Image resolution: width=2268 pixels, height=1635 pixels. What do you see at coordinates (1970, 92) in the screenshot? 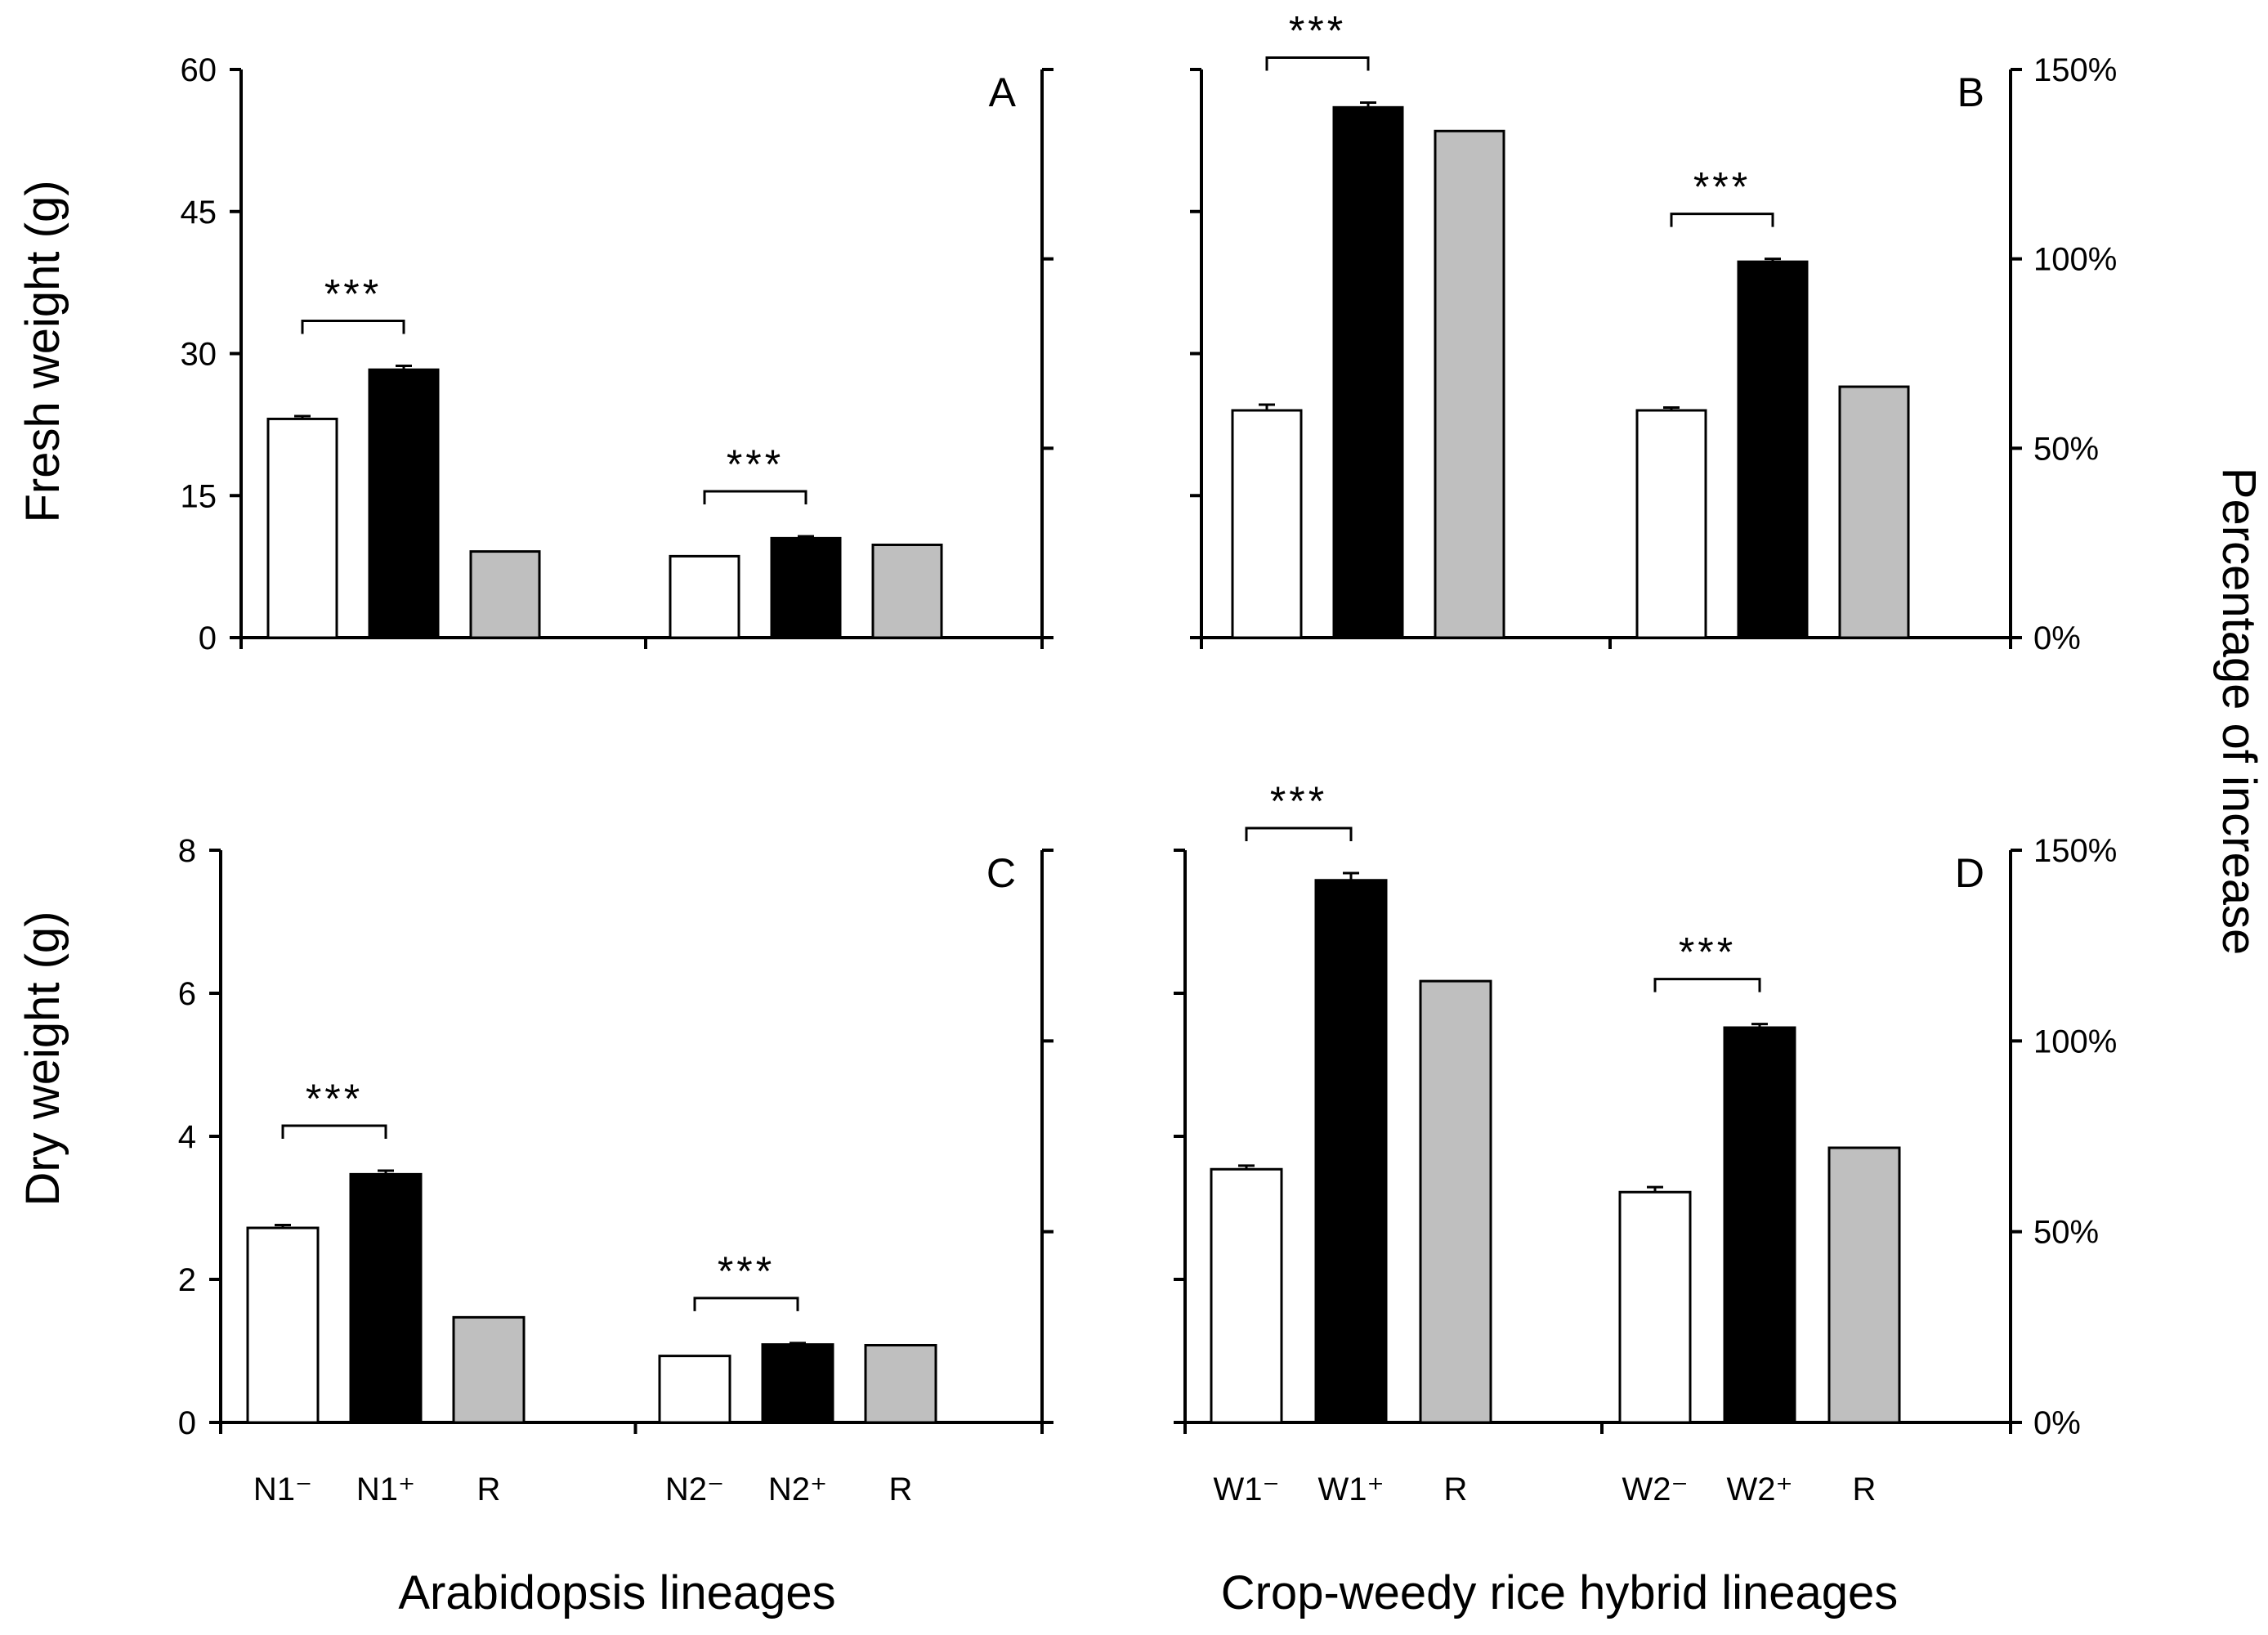
I see `panel-letter: B` at bounding box center [1970, 92].